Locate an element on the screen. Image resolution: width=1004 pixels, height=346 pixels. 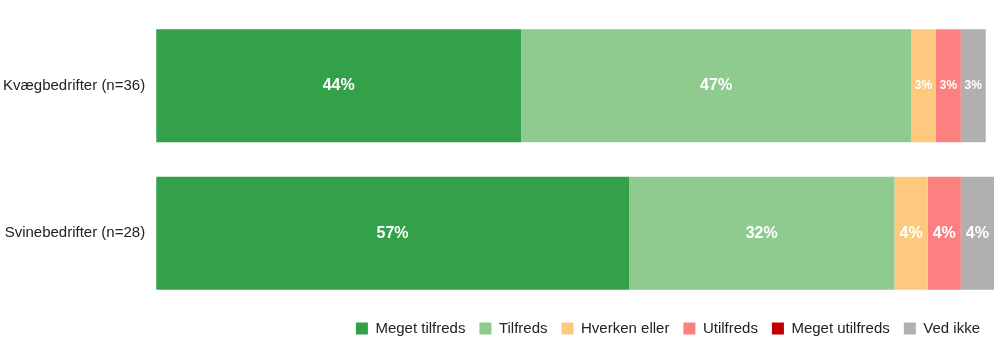
y-tick-label: Svinebedrifter (n=28) is located at coordinates (75, 232).